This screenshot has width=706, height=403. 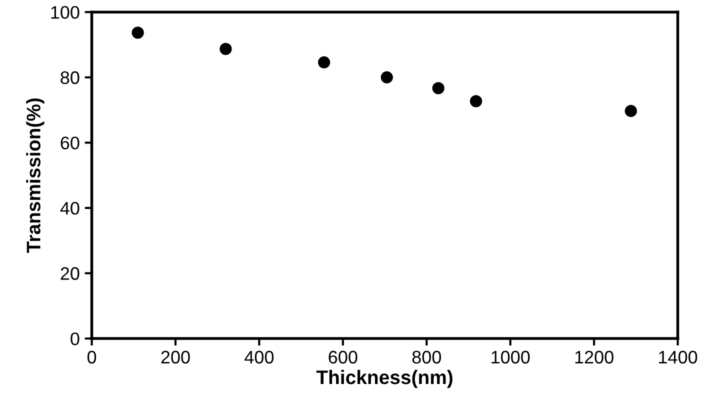 I want to click on y-tick-label: 60, so click(x=70, y=143).